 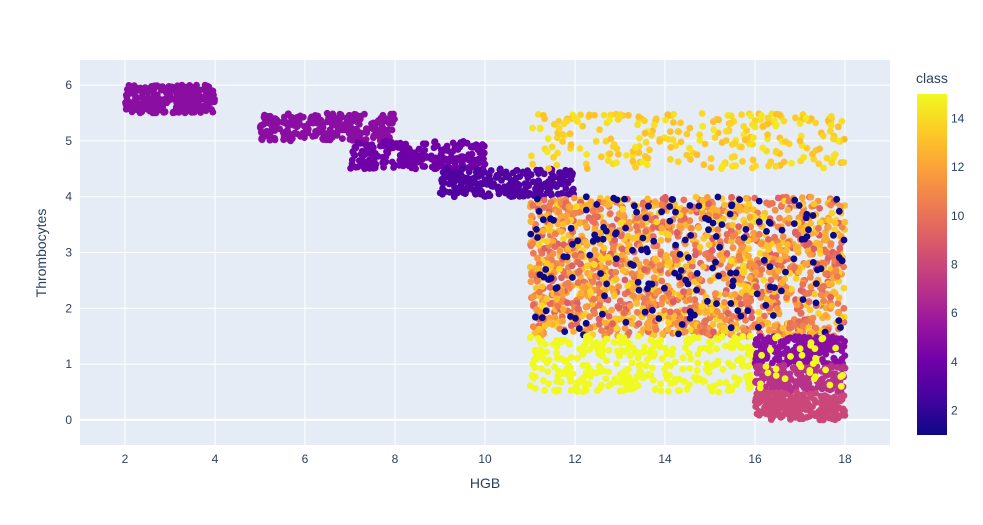 What do you see at coordinates (575, 459) in the screenshot?
I see `x-tick-label: 12` at bounding box center [575, 459].